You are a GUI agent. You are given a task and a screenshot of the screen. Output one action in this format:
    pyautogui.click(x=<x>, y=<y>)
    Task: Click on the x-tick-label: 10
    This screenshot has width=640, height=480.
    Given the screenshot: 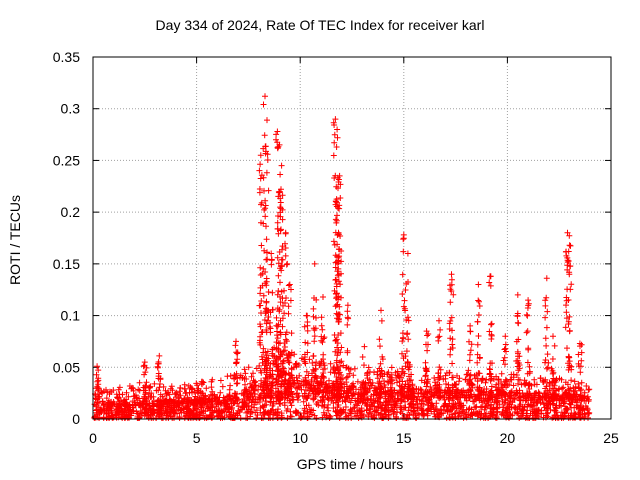 What is the action you would take?
    pyautogui.click(x=300, y=438)
    